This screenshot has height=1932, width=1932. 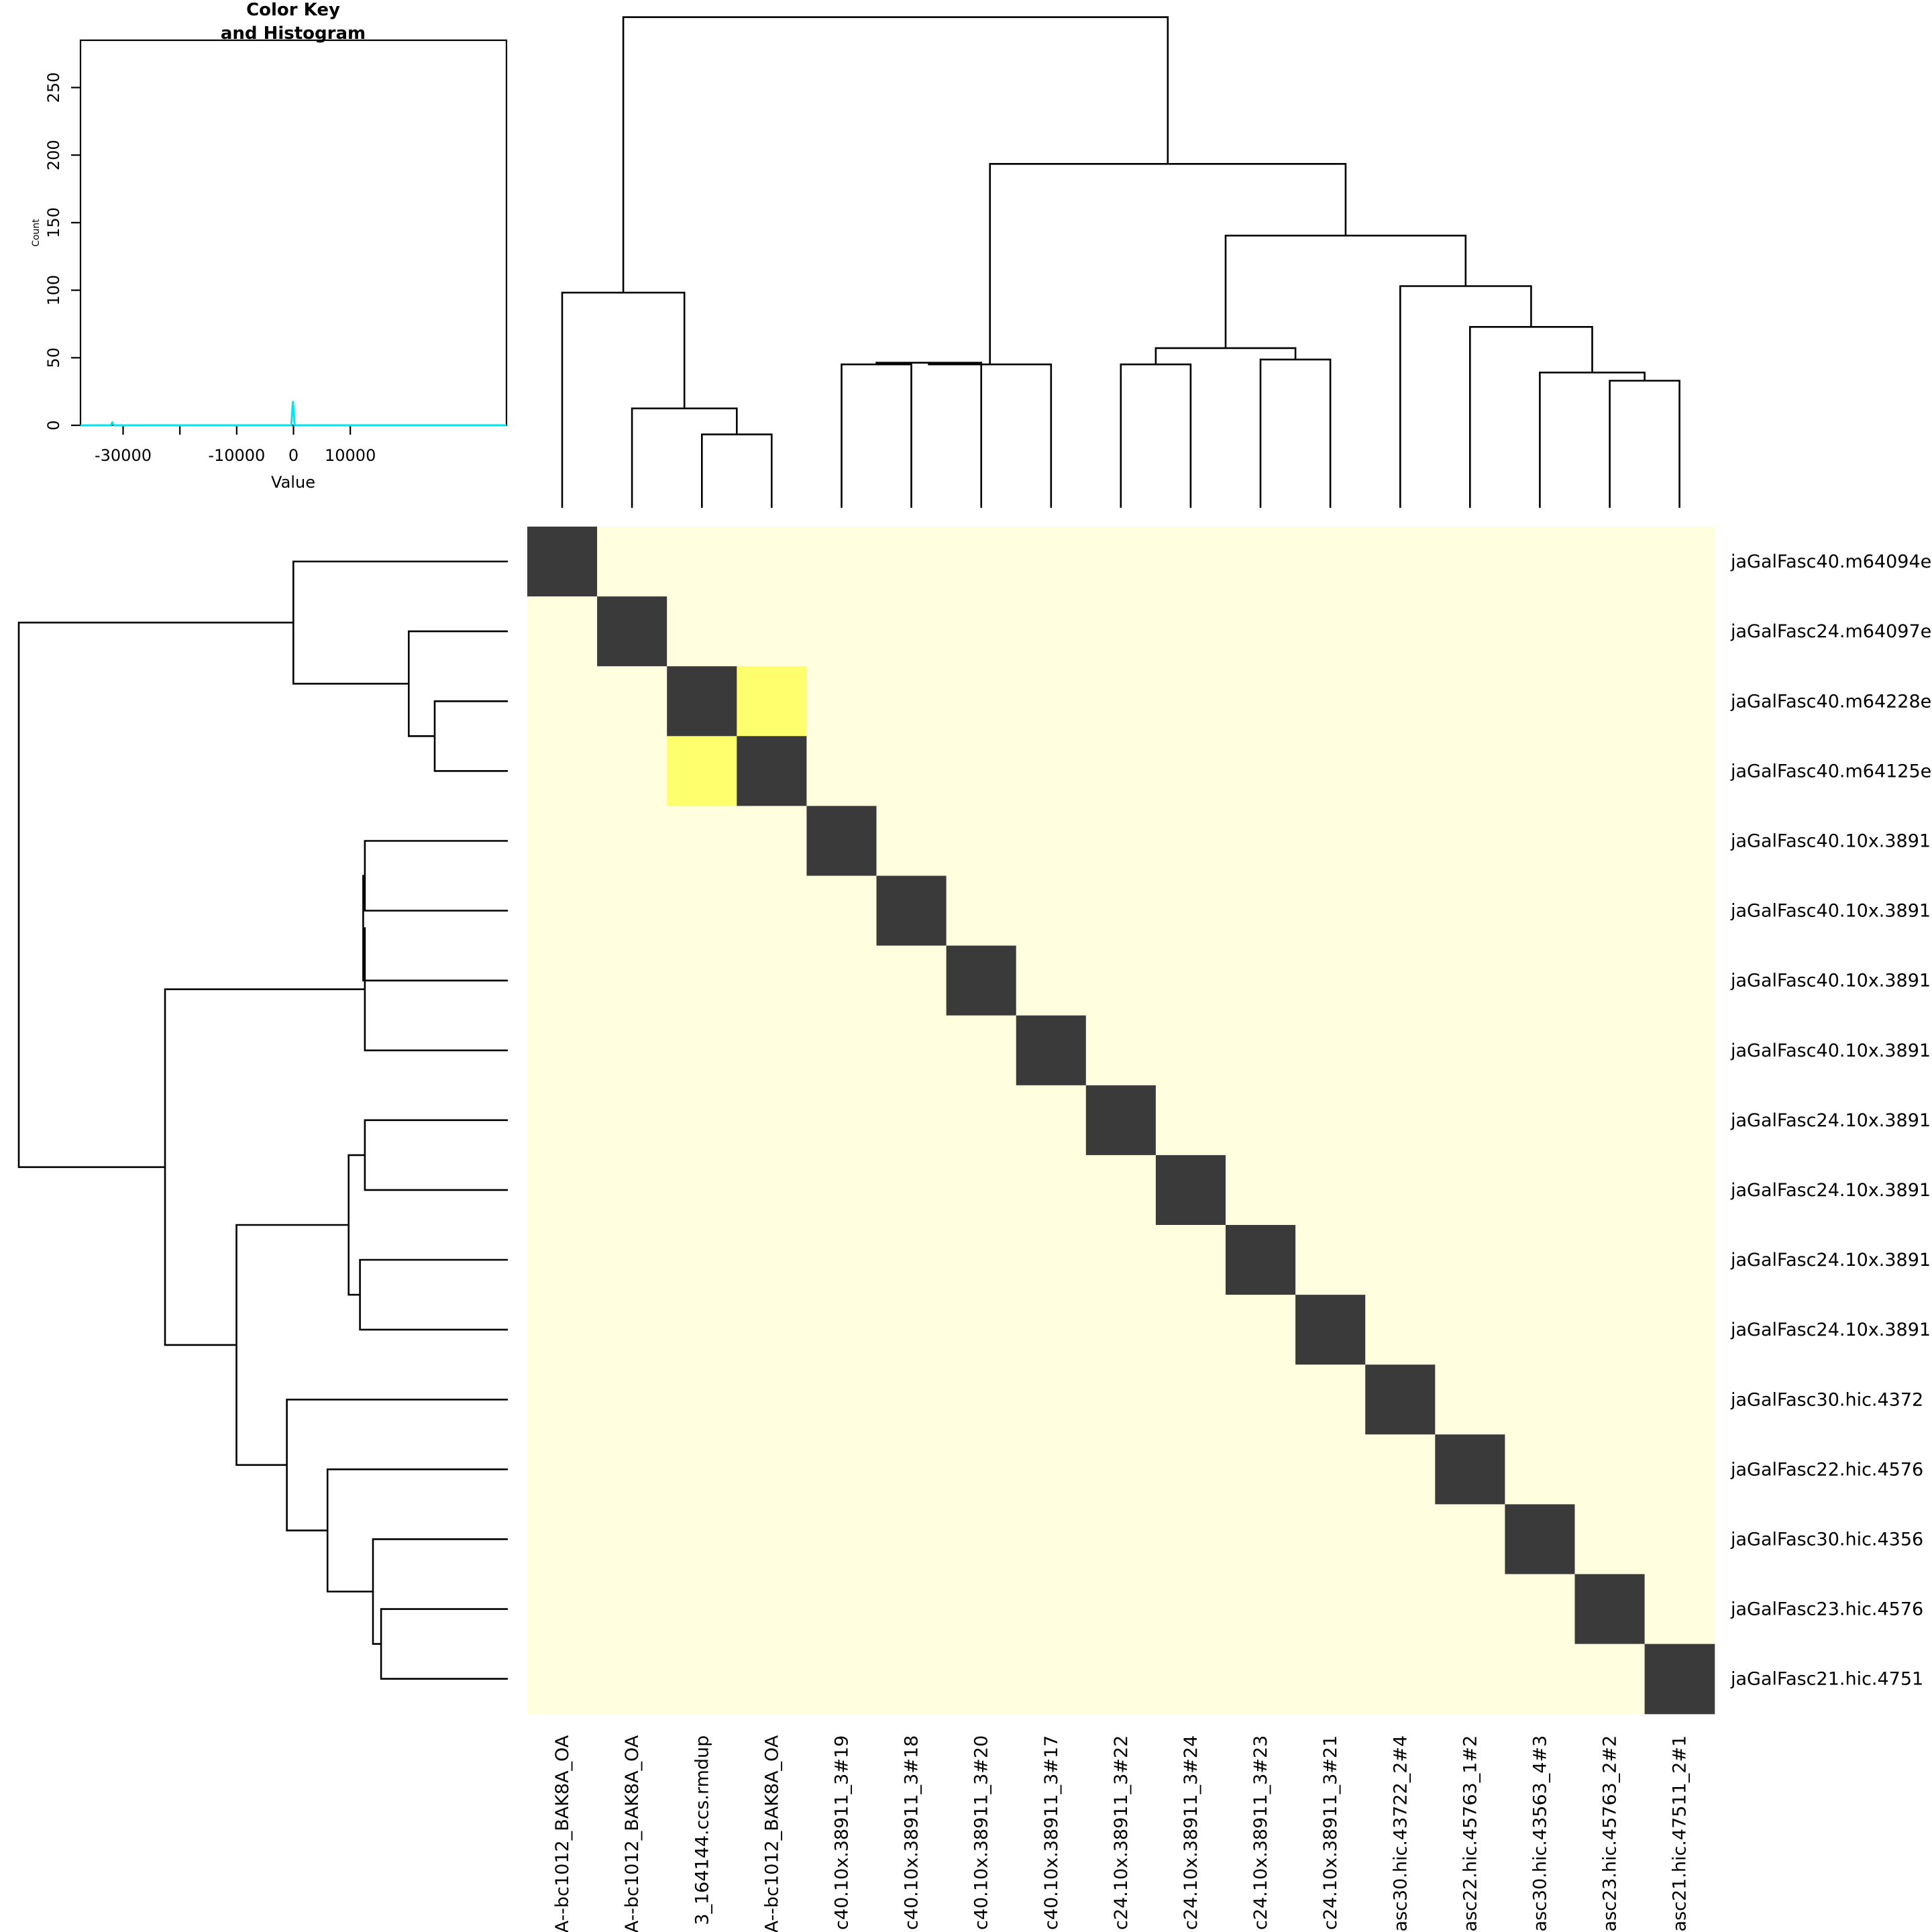 What do you see at coordinates (1470, 1833) in the screenshot?
I see `column-label: asc22.hic.45763_1#2` at bounding box center [1470, 1833].